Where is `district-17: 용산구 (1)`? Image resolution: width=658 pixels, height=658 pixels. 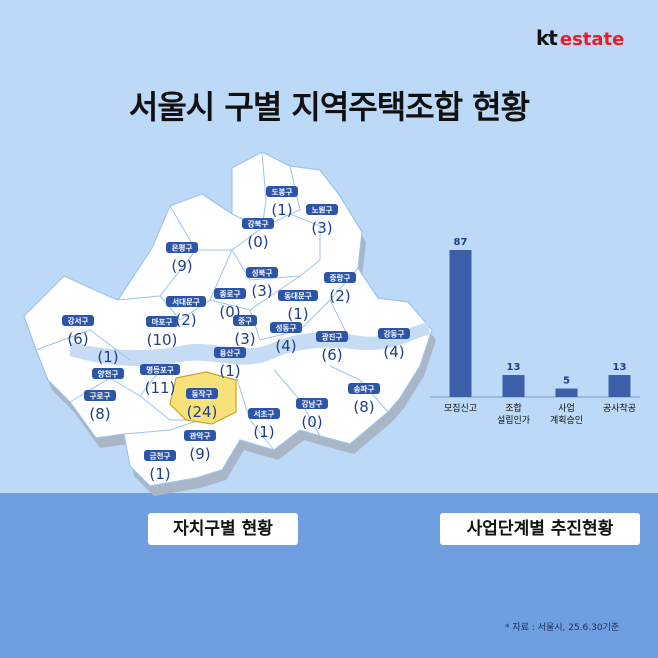
district-17: 용산구 (1) is located at coordinates (230, 363).